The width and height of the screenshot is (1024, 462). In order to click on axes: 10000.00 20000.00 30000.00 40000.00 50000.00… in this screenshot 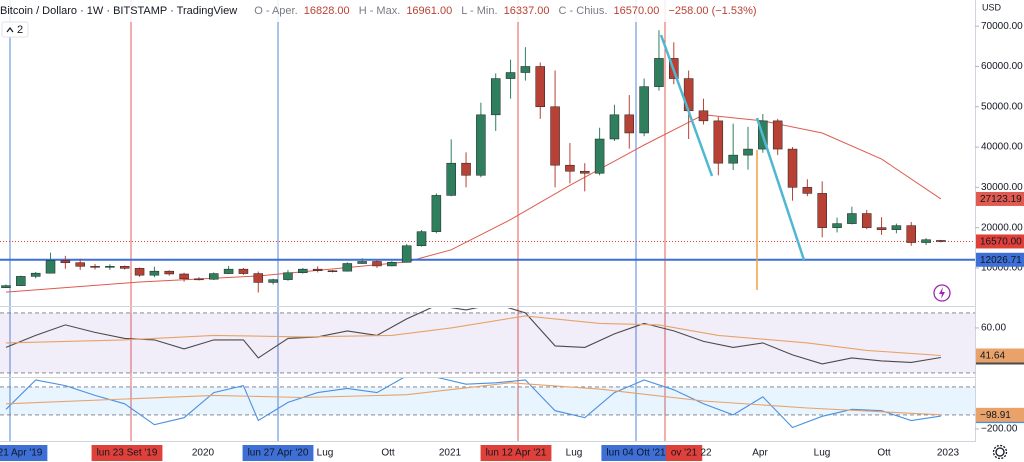, I will do `click(999, 228)`.